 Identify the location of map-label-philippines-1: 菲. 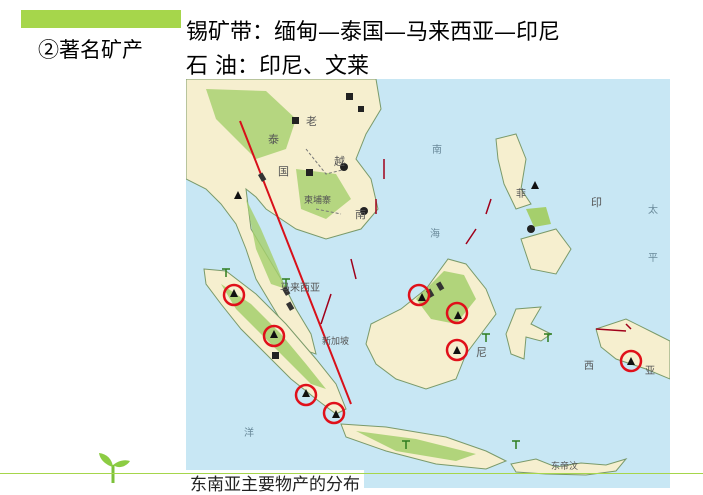
(521, 194).